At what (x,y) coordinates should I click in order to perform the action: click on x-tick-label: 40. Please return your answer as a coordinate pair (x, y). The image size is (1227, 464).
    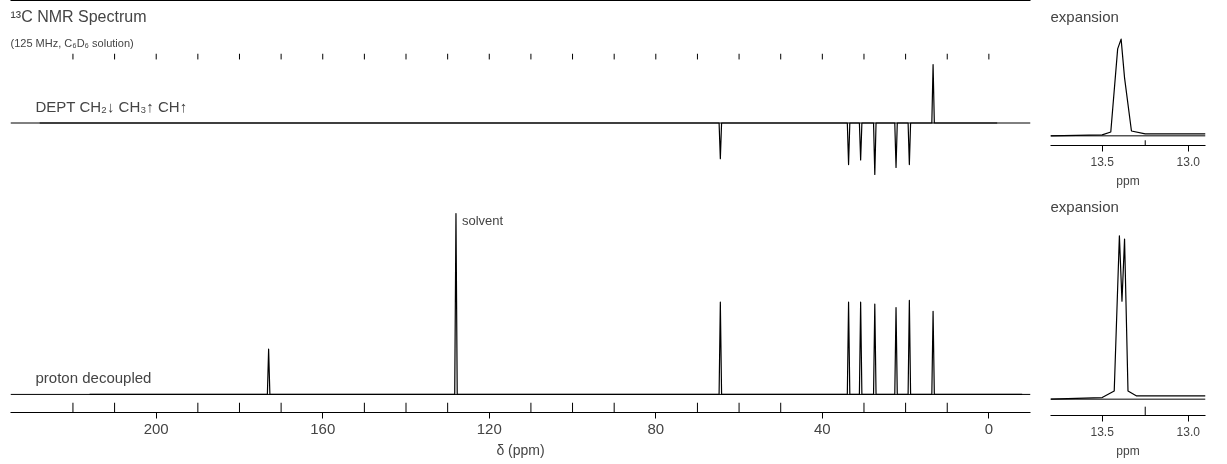
    Looking at the image, I should click on (822, 428).